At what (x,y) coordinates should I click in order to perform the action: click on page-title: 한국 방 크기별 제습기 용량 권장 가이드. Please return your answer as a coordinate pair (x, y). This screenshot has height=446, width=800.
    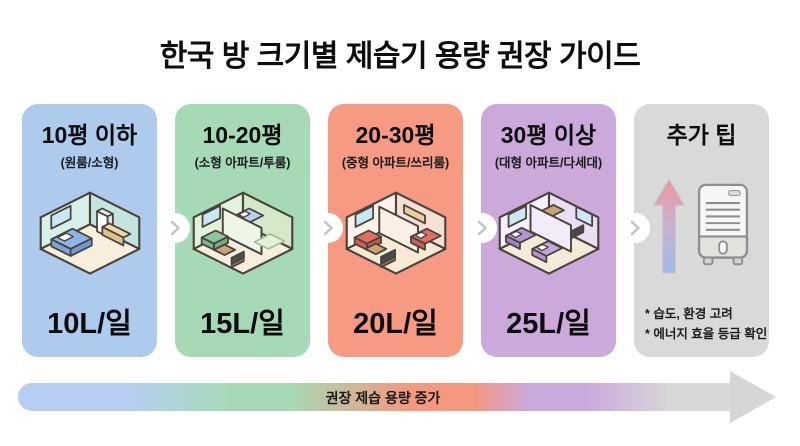
    Looking at the image, I should click on (400, 56).